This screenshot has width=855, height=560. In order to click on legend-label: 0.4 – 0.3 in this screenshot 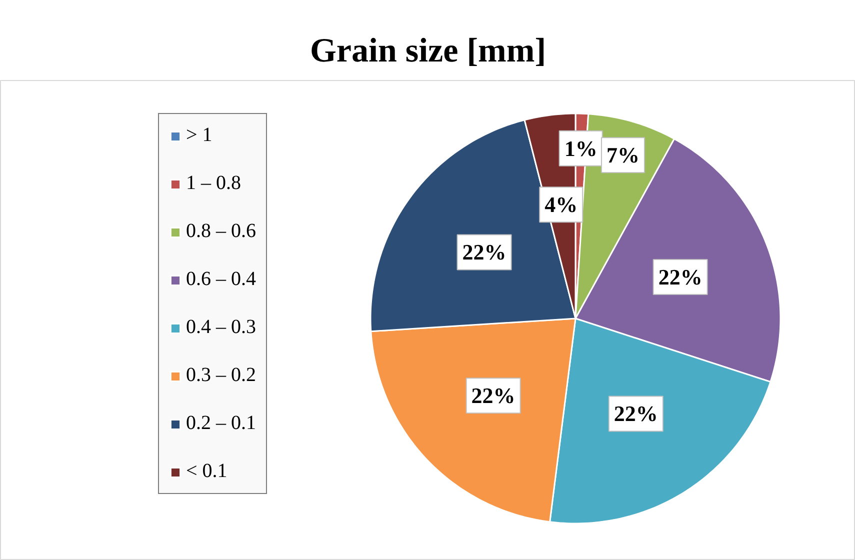, I will do `click(221, 327)`.